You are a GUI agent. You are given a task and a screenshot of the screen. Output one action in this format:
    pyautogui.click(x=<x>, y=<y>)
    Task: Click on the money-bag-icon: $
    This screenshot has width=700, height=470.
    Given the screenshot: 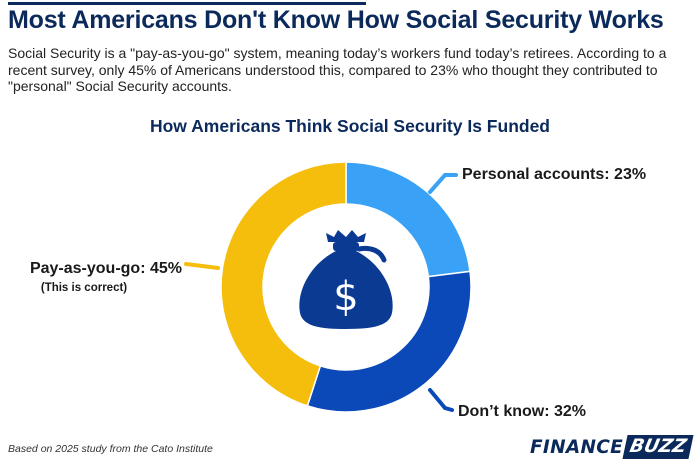 What is the action you would take?
    pyautogui.click(x=346, y=279)
    